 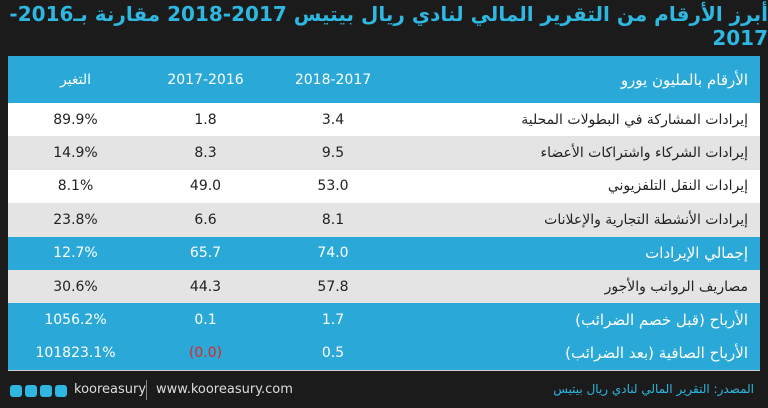 I want to click on row-label: إيرادات الأنشطة التجارية والإعلانات, so click(x=646, y=219).